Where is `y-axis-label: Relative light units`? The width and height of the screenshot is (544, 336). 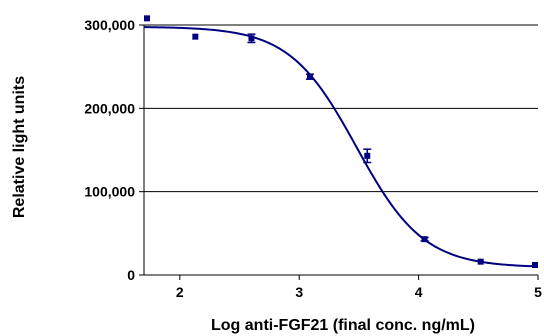
y-axis-label: Relative light units is located at coordinates (19, 147).